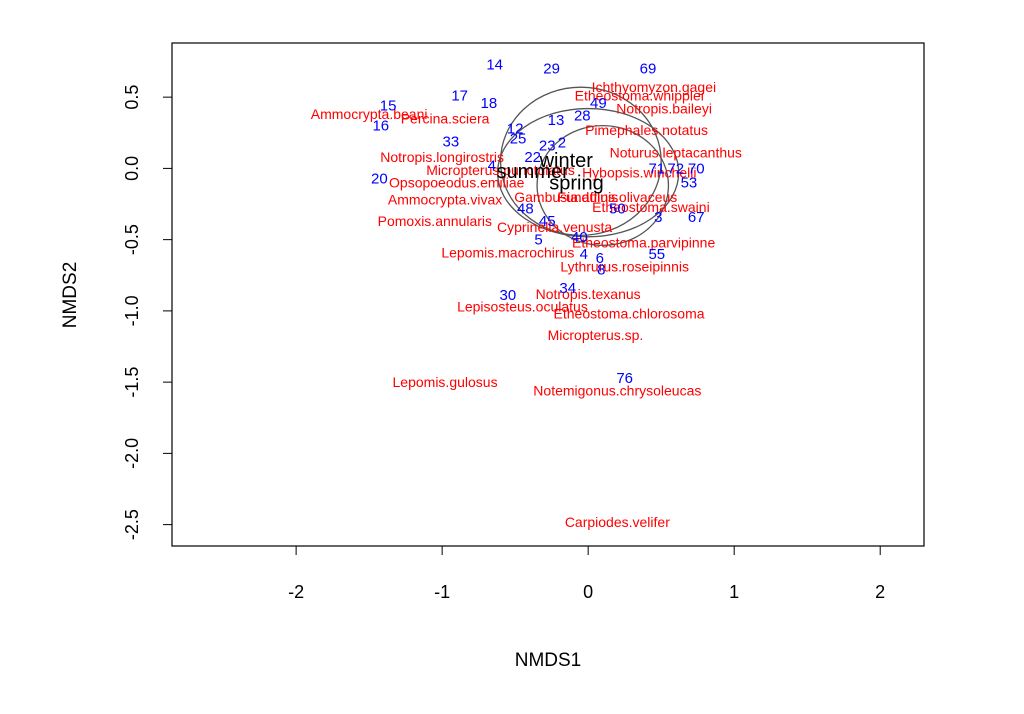 Image resolution: width=1024 pixels, height=714 pixels. Describe the element at coordinates (379, 178) in the screenshot. I see `site-label: 20` at that location.